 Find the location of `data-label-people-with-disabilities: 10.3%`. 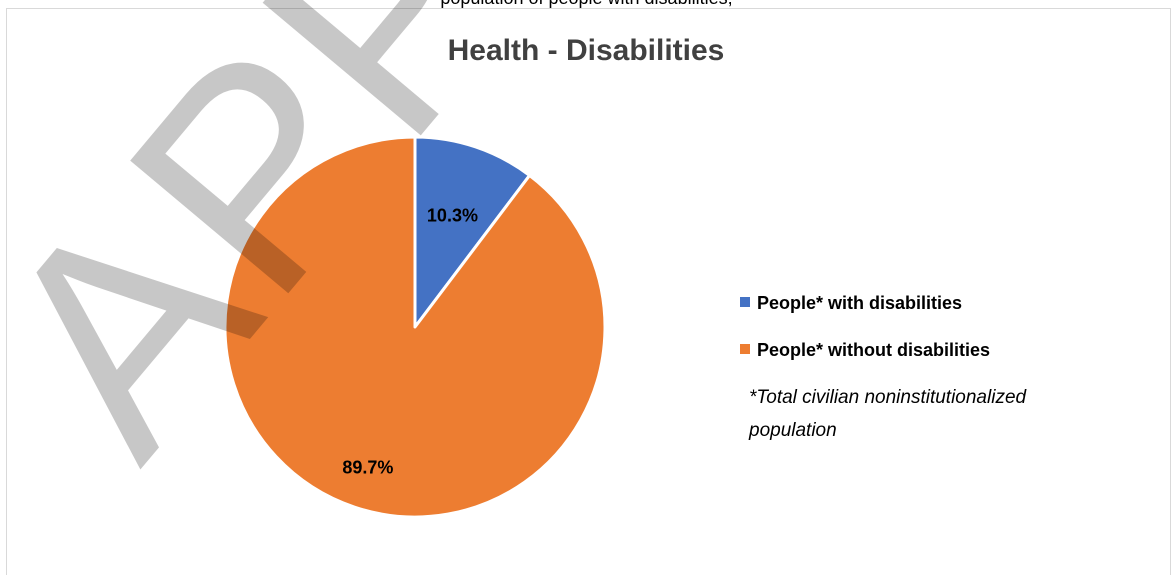

data-label-people-with-disabilities: 10.3% is located at coordinates (452, 215).